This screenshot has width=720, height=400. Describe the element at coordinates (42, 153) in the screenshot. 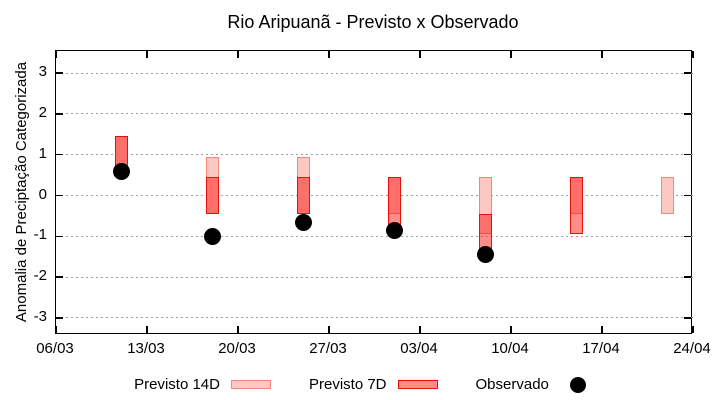

I see `y-tick-label: 1` at that location.